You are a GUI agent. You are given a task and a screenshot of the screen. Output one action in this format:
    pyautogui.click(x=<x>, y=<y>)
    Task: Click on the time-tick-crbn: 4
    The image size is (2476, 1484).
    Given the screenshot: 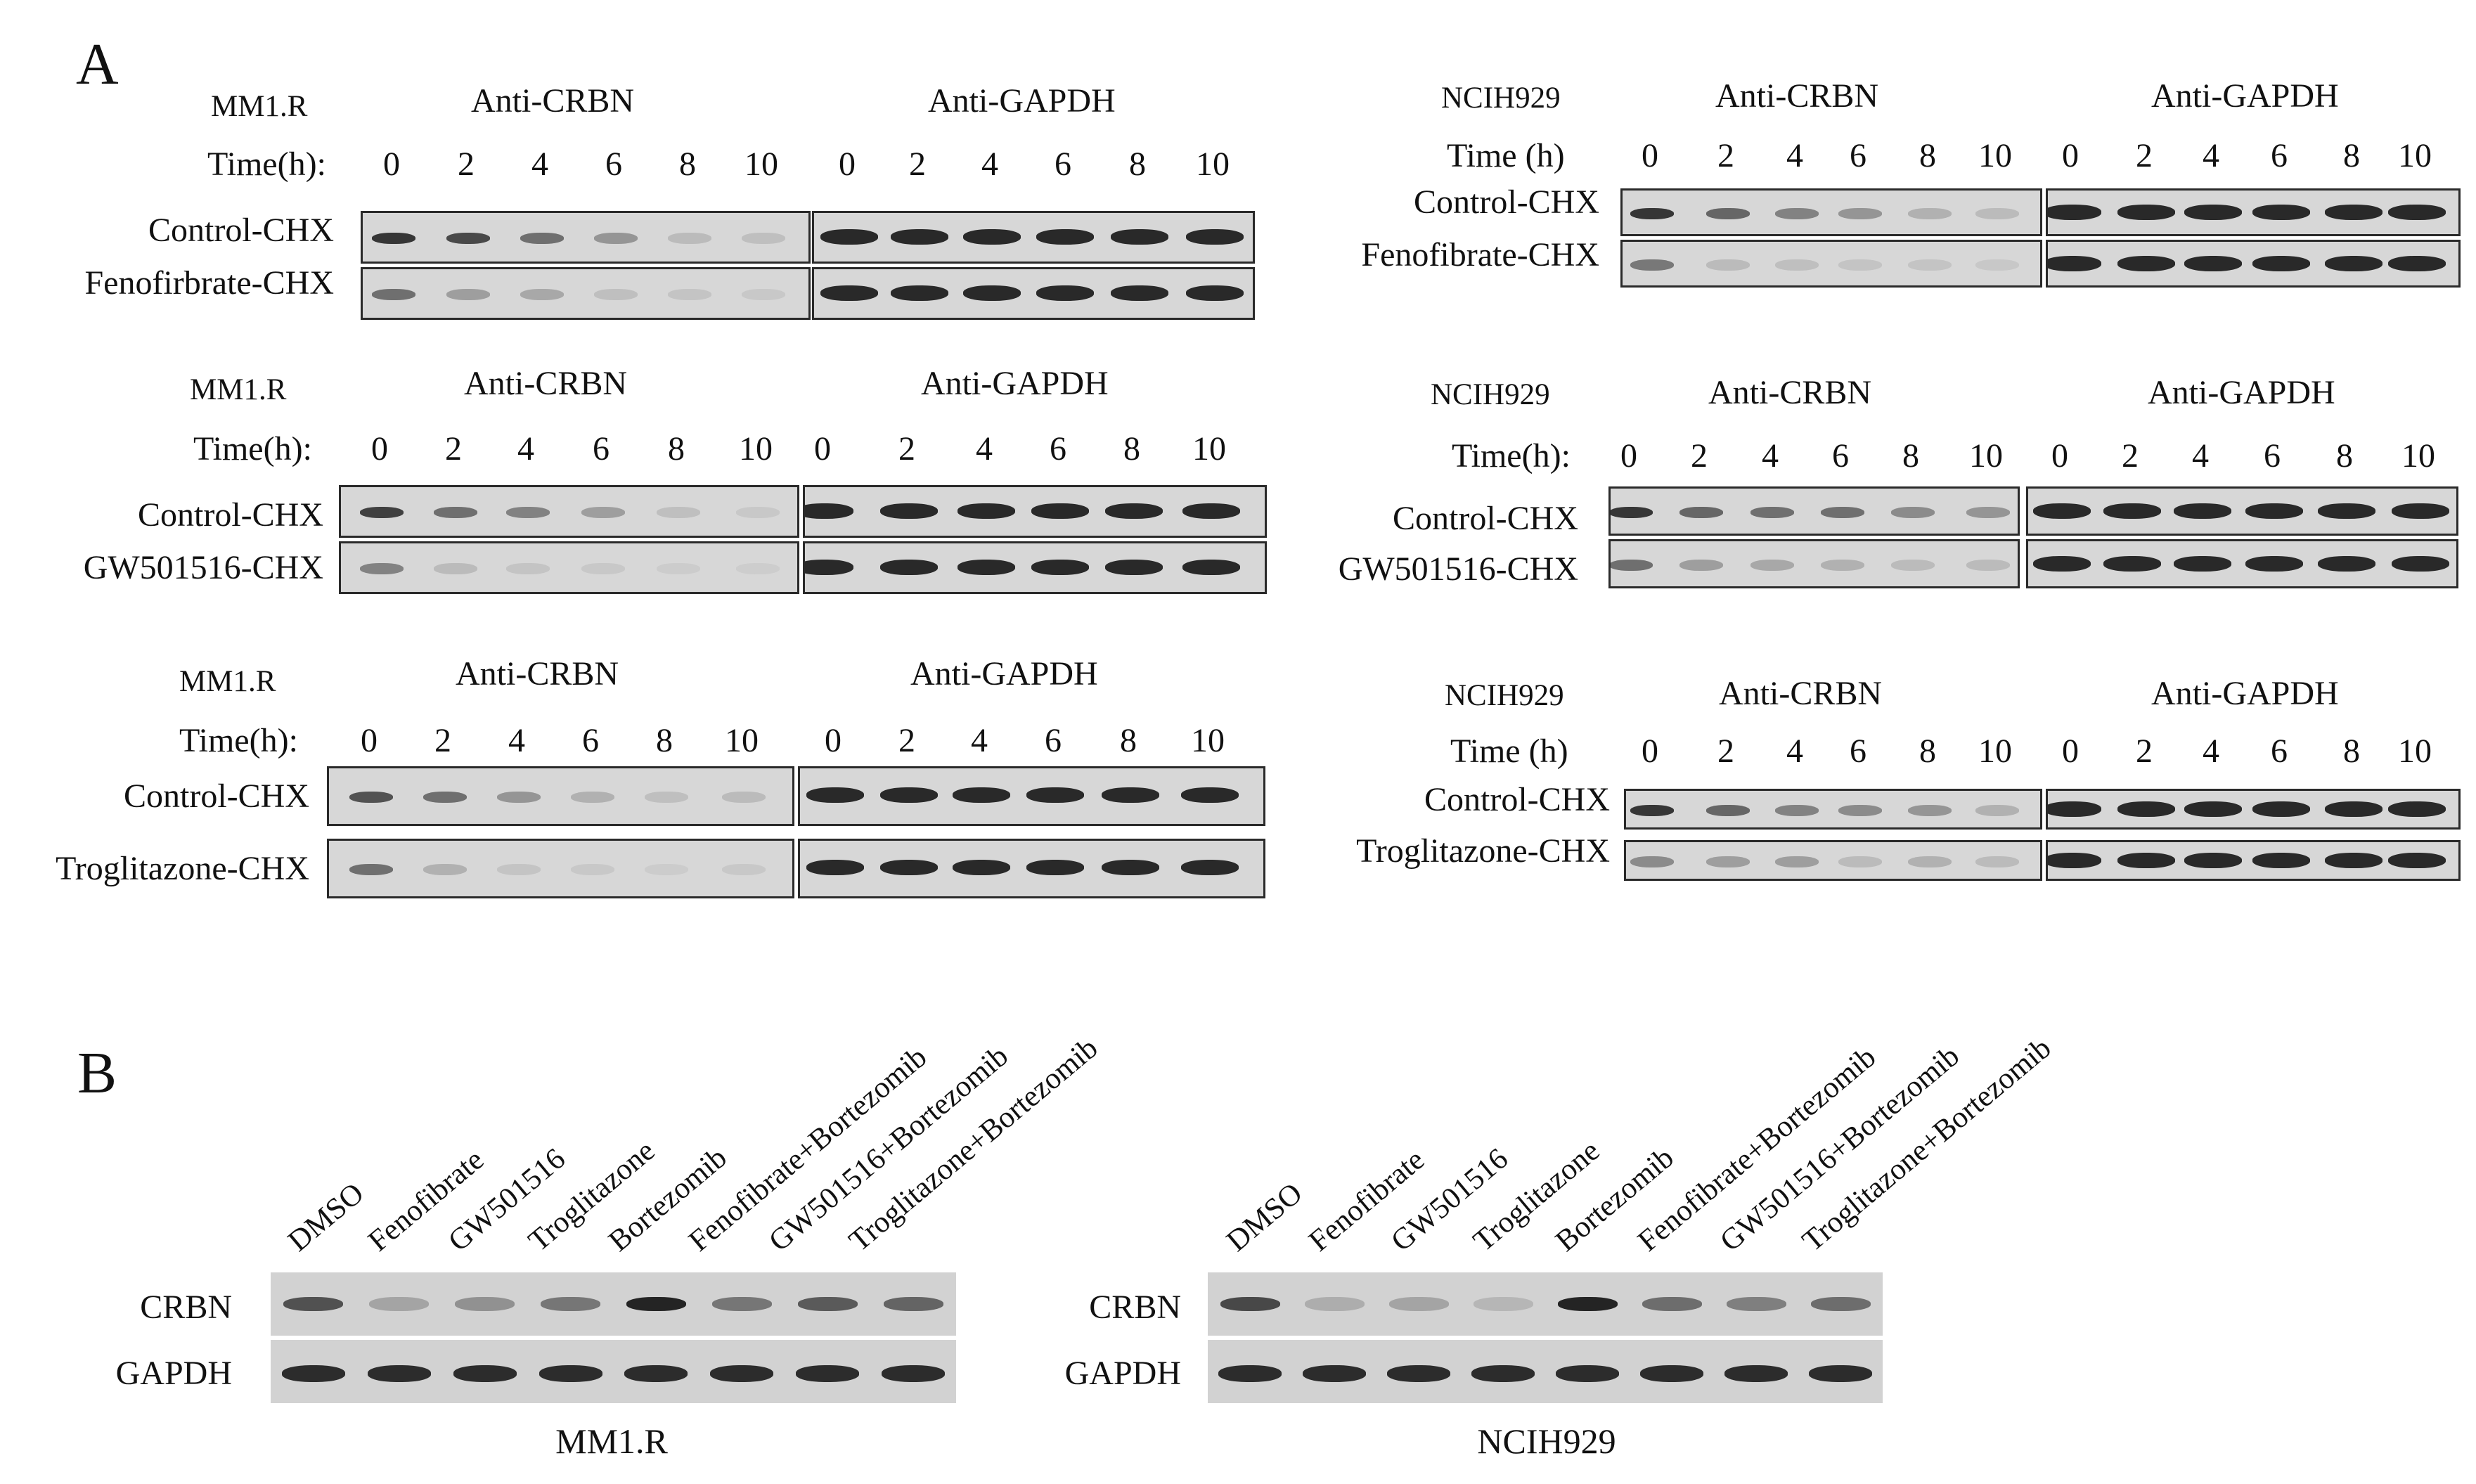 What is the action you would take?
    pyautogui.click(x=525, y=448)
    